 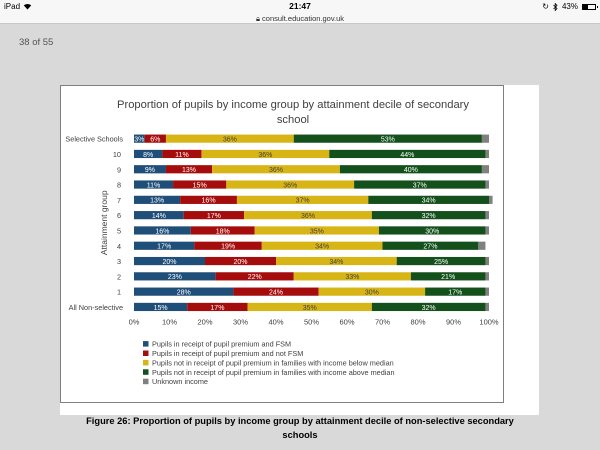 What do you see at coordinates (119, 185) in the screenshot?
I see `category-label: 8` at bounding box center [119, 185].